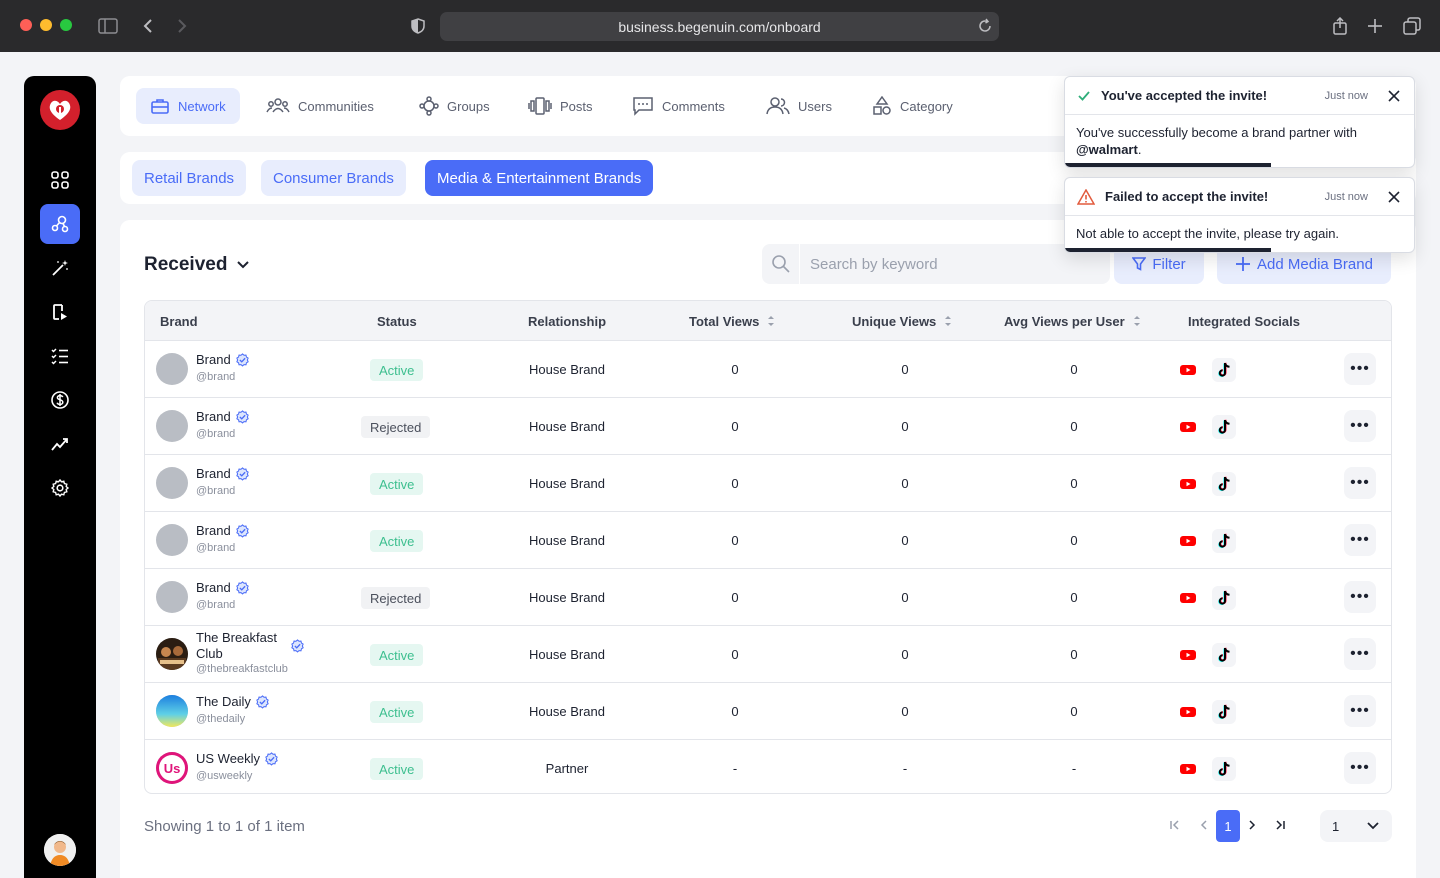  Describe the element at coordinates (233, 702) in the screenshot. I see `brand-name: The Daily` at that location.